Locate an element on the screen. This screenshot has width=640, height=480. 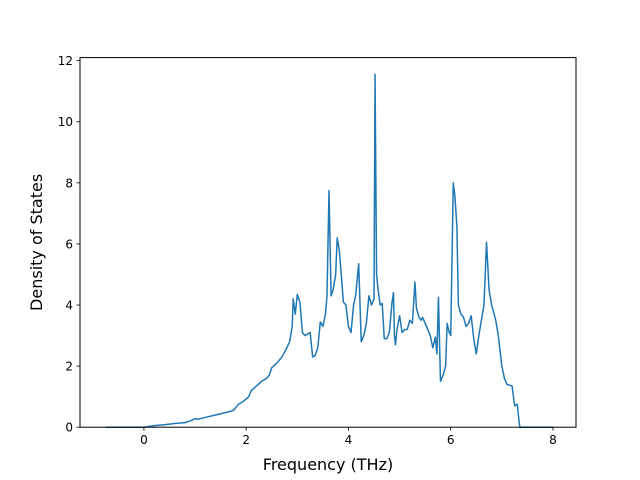
x-tick-label: 0 is located at coordinates (144, 440).